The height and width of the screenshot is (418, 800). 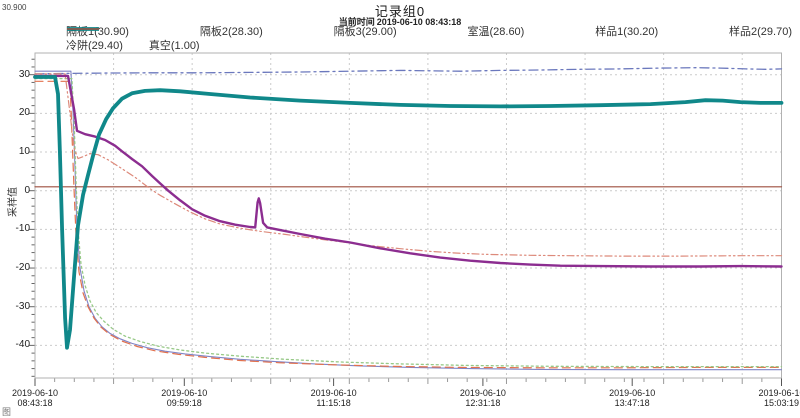 What do you see at coordinates (40, 403) in the screenshot?
I see `x-tick-time: 08:43:18` at bounding box center [40, 403].